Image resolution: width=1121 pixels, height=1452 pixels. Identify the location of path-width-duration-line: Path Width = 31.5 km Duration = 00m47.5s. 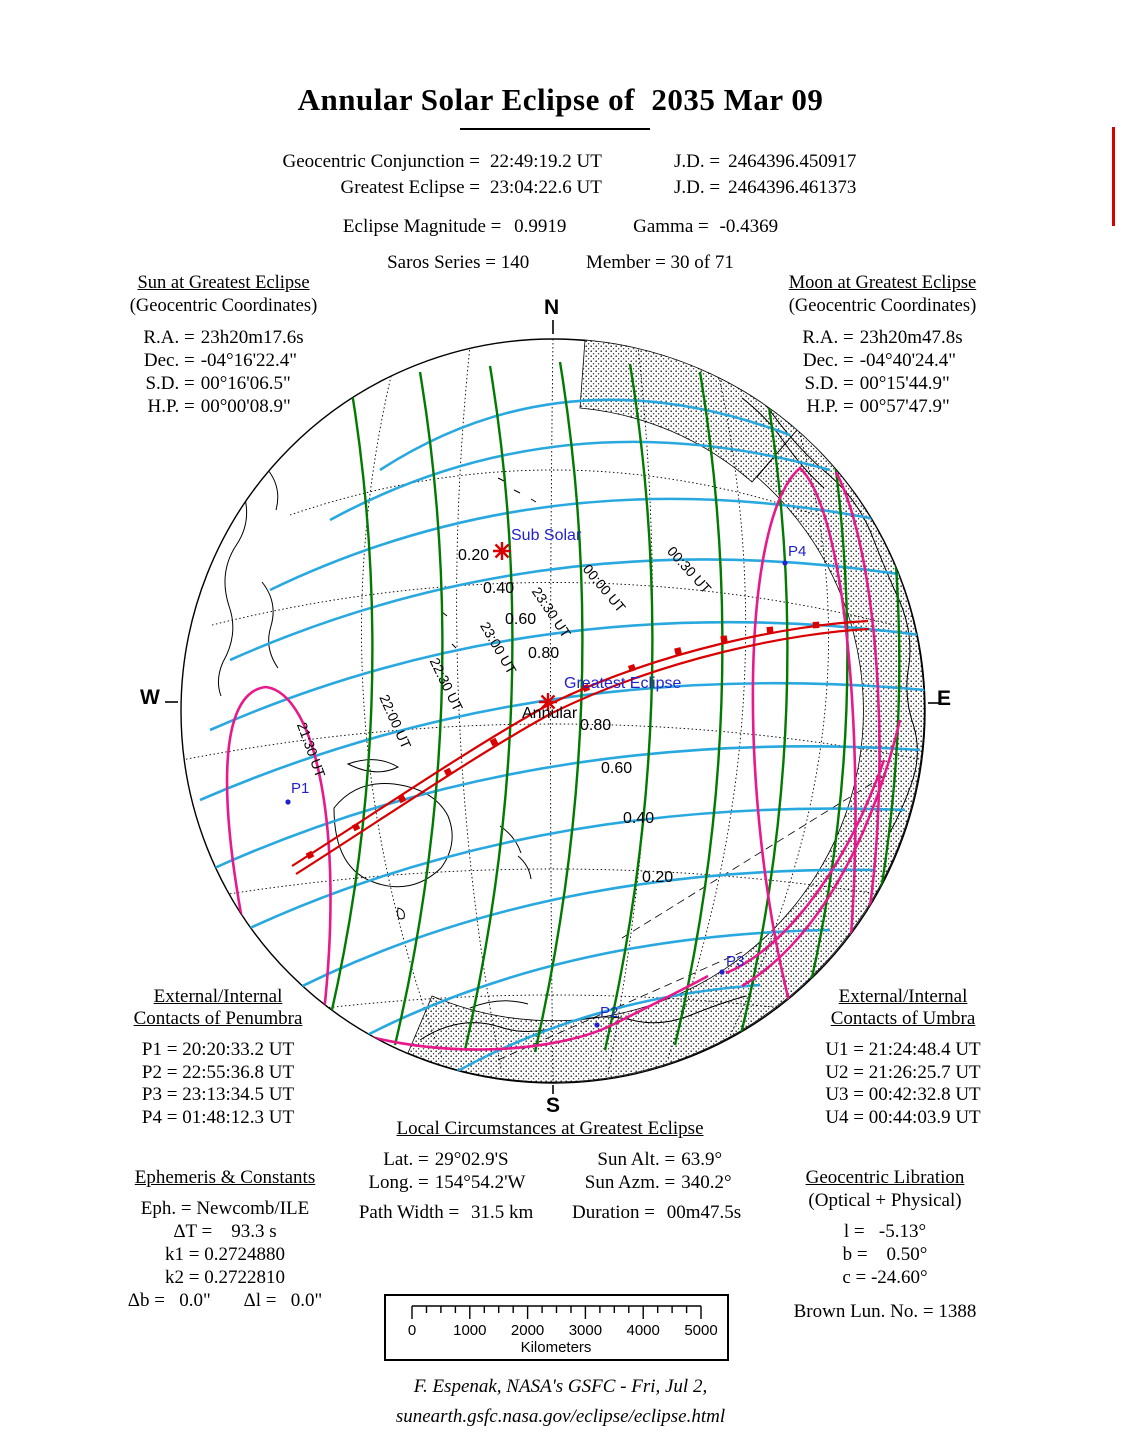
(550, 1213).